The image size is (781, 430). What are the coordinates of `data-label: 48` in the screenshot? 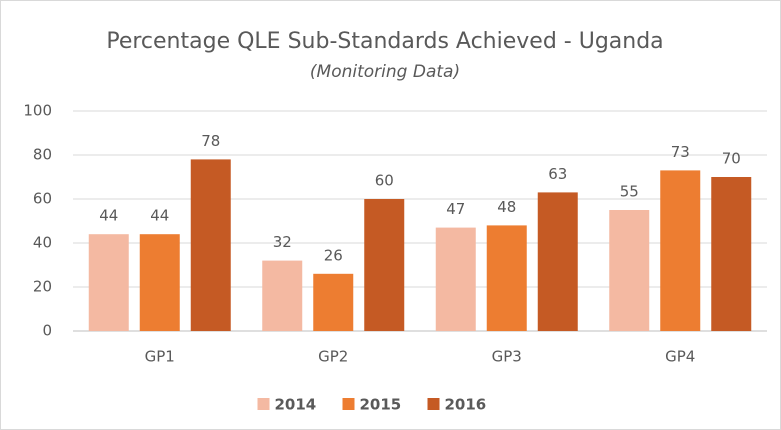 It's located at (506, 207).